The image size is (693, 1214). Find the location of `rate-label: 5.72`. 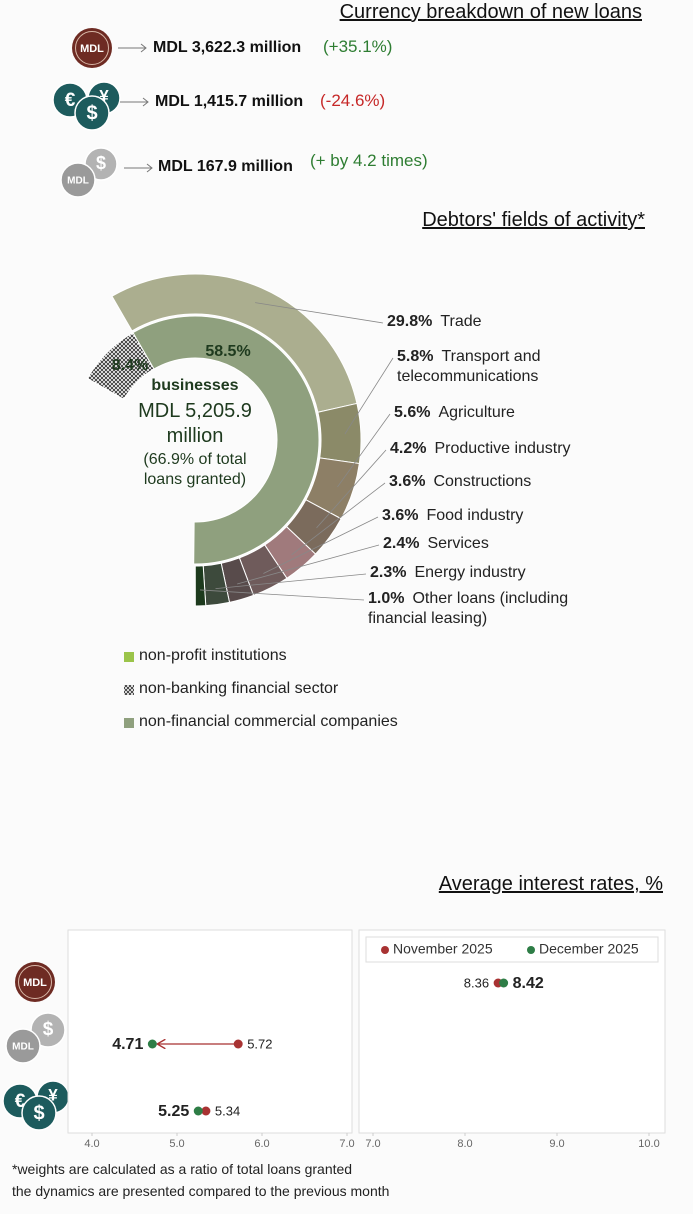

rate-label: 5.72 is located at coordinates (259, 1043).